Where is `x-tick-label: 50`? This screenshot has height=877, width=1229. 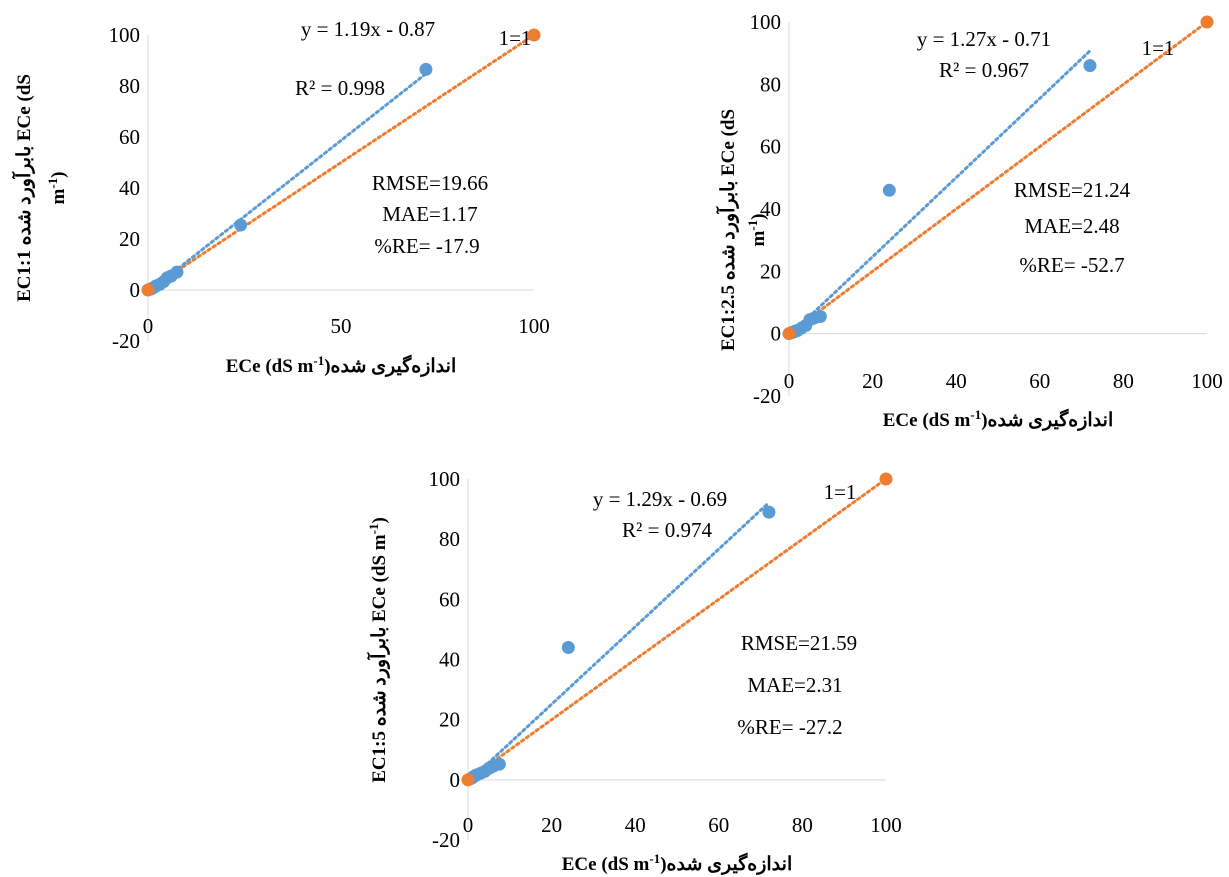
x-tick-label: 50 is located at coordinates (341, 326).